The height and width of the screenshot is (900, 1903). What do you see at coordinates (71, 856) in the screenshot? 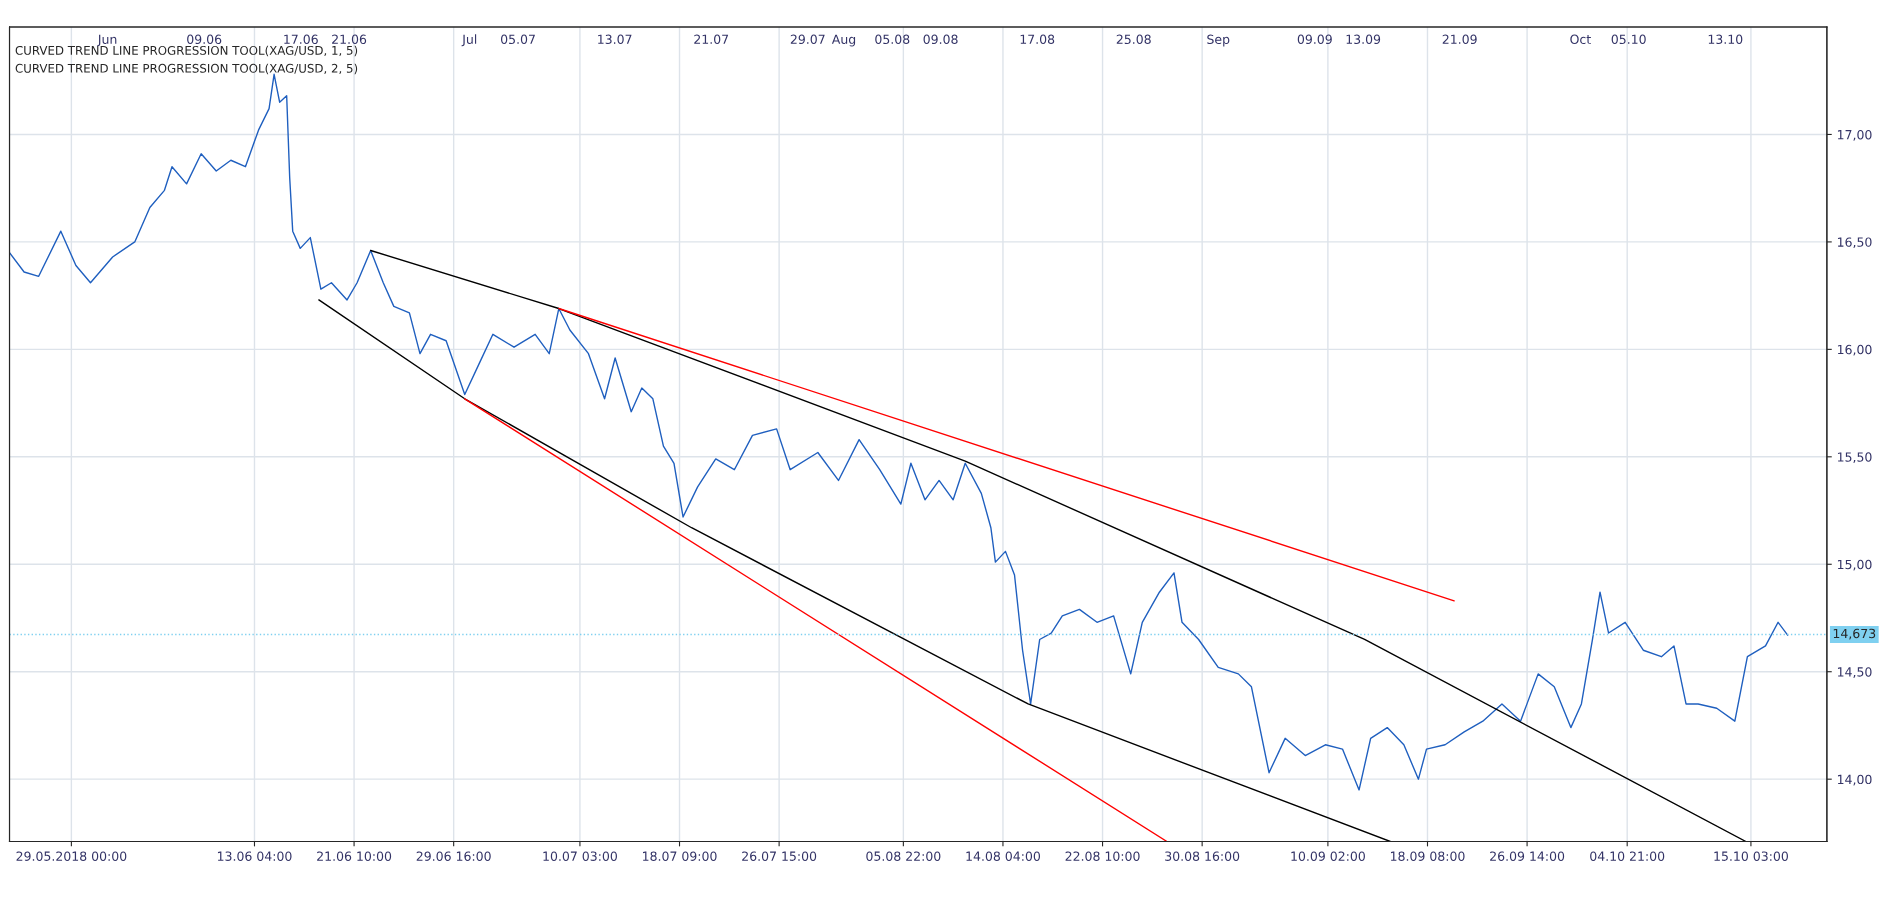
I see `x-tick-label: 29.05.2018 00:00` at bounding box center [71, 856].